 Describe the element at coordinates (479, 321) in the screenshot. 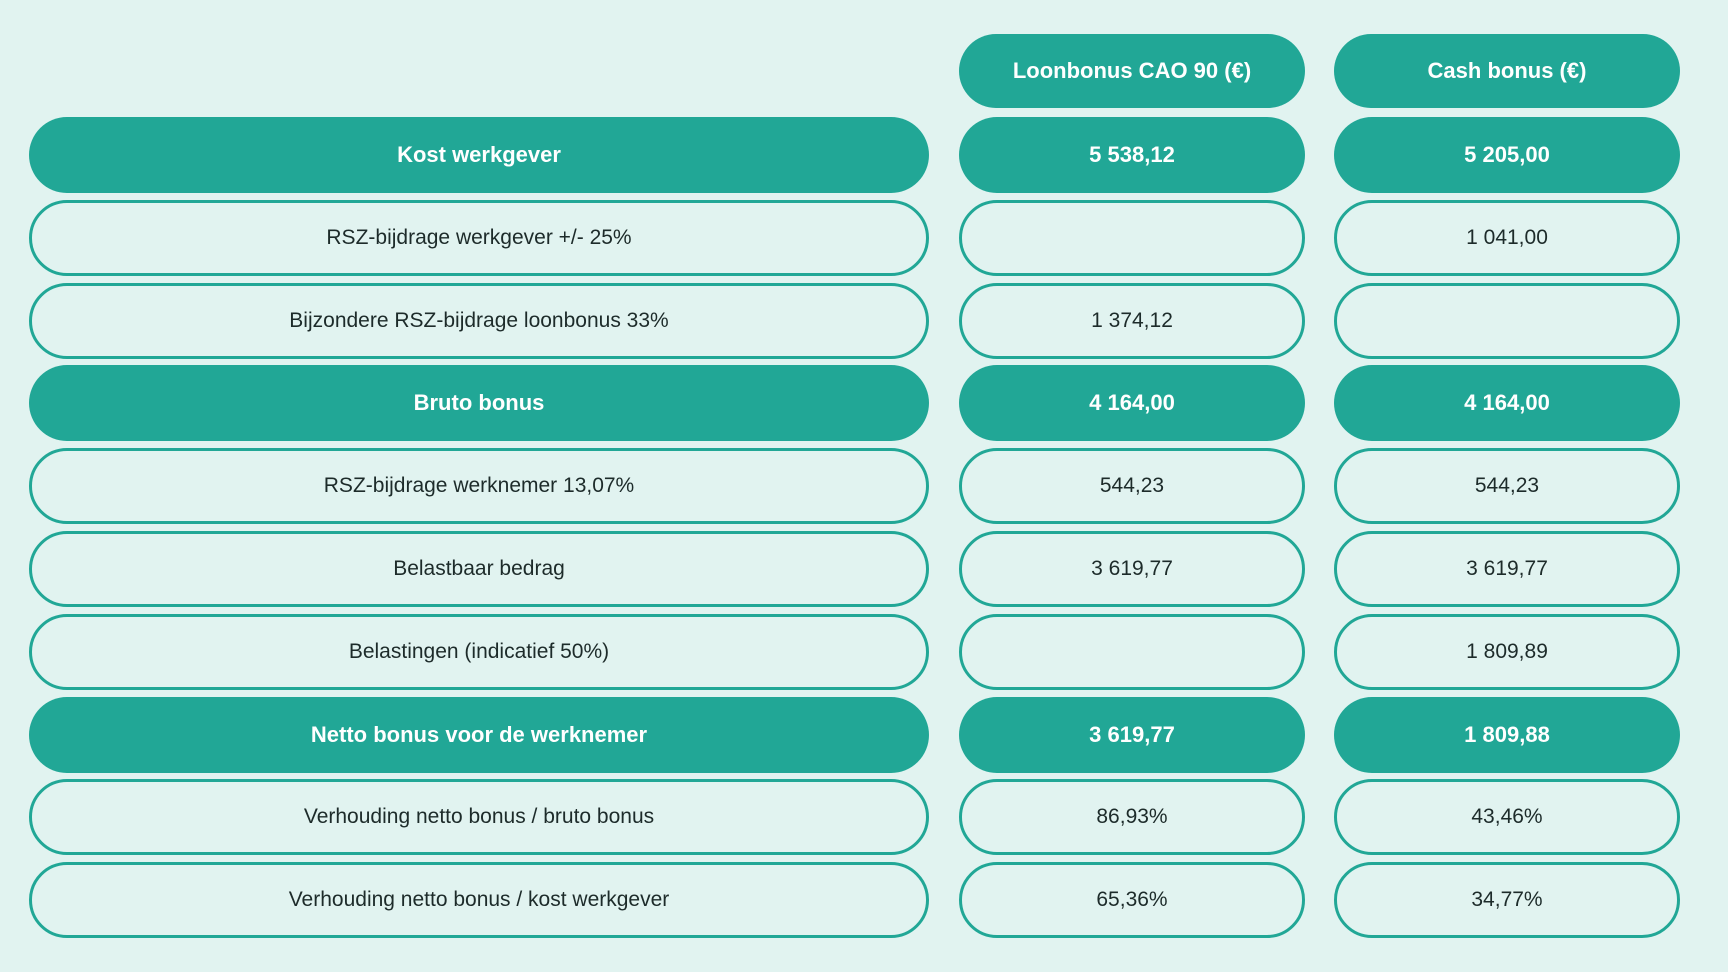

I see `row-label: Bijzondere RSZ-bijdrage loonbonus 33%` at that location.